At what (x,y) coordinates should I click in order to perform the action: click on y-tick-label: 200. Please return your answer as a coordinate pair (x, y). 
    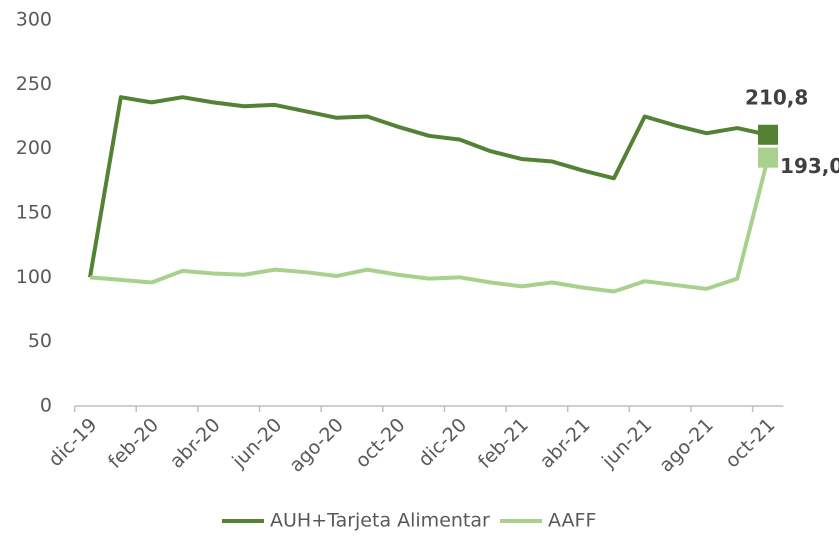
    Looking at the image, I should click on (34, 148).